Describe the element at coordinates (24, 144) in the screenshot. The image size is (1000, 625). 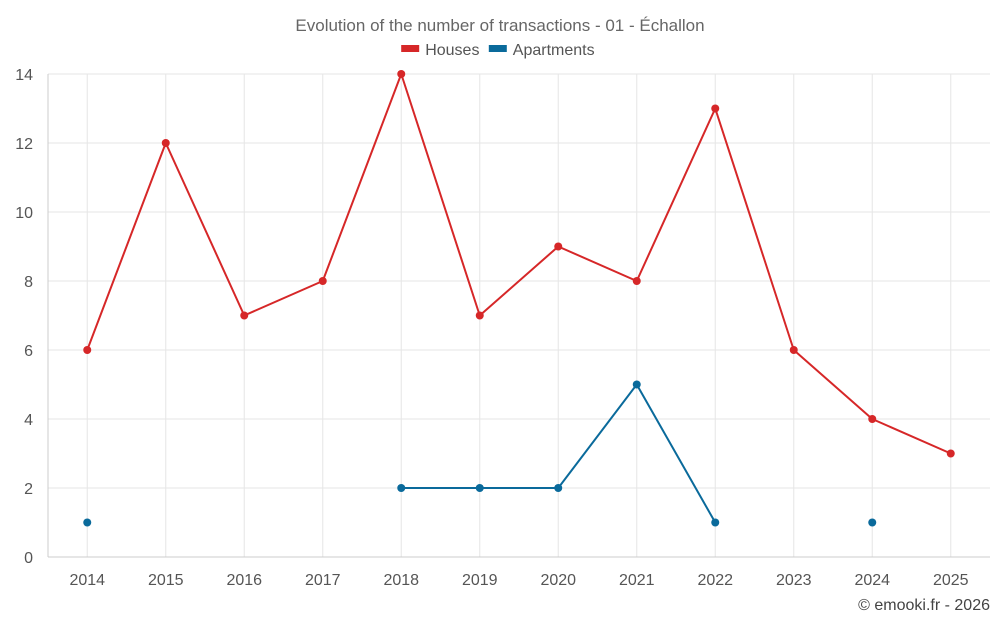
I see `y-tick-label: 12` at that location.